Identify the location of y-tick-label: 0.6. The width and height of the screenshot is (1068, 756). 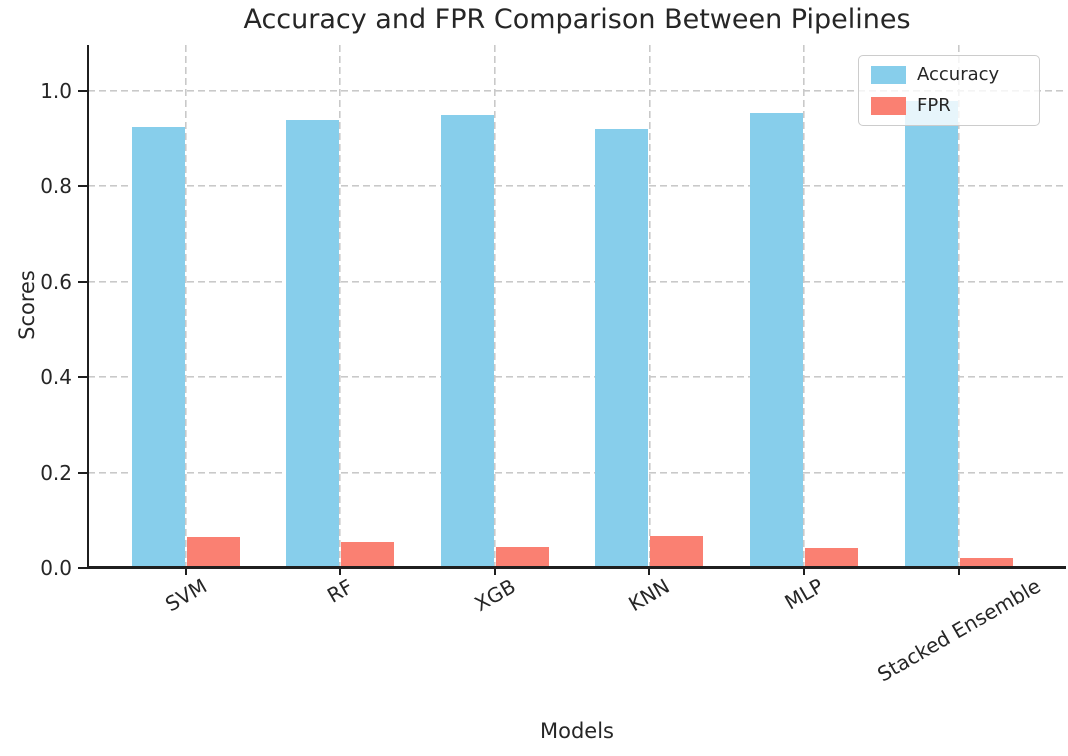
(56, 281).